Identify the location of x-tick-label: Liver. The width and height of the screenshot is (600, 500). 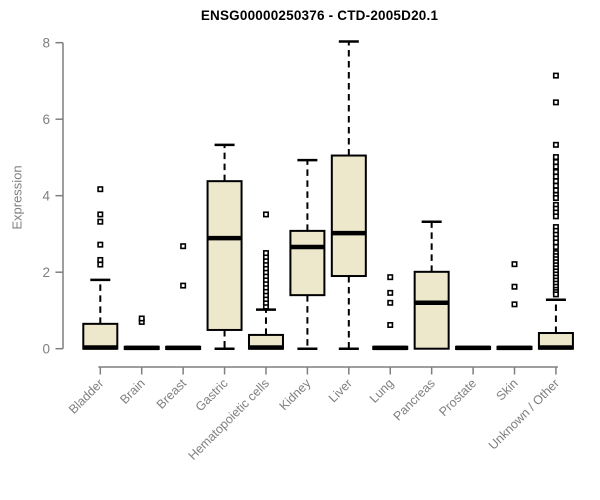
(340, 390).